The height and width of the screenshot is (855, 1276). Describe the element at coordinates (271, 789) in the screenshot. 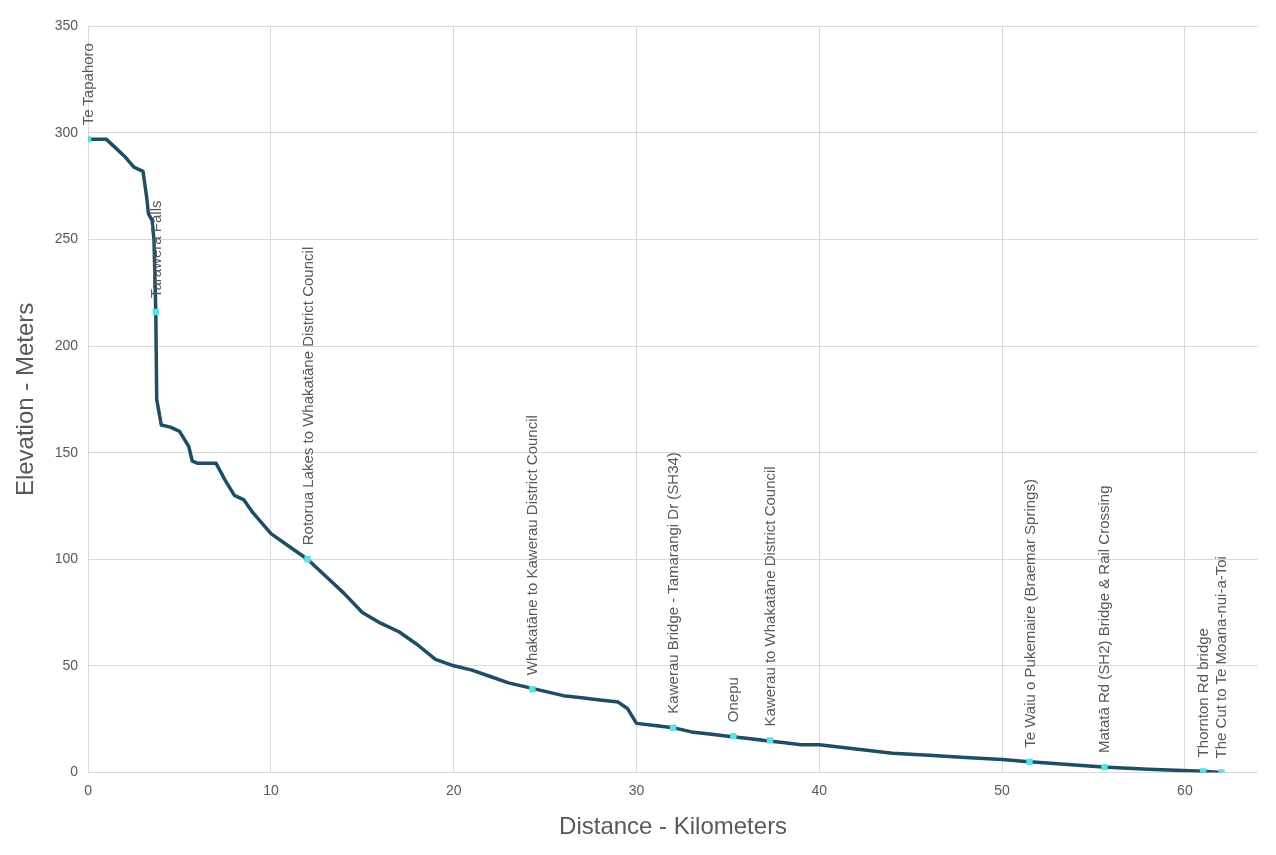

I see `x-tick-label: 10` at that location.